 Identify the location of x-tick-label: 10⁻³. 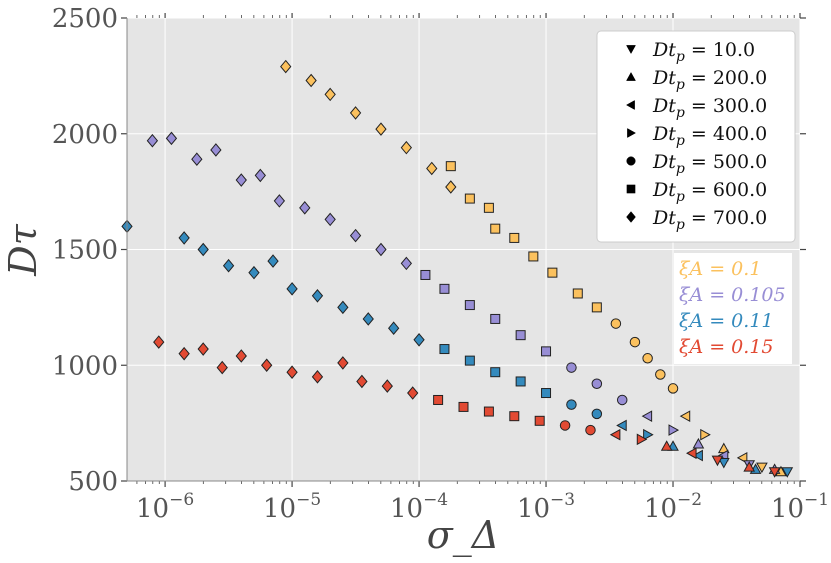
(546, 507).